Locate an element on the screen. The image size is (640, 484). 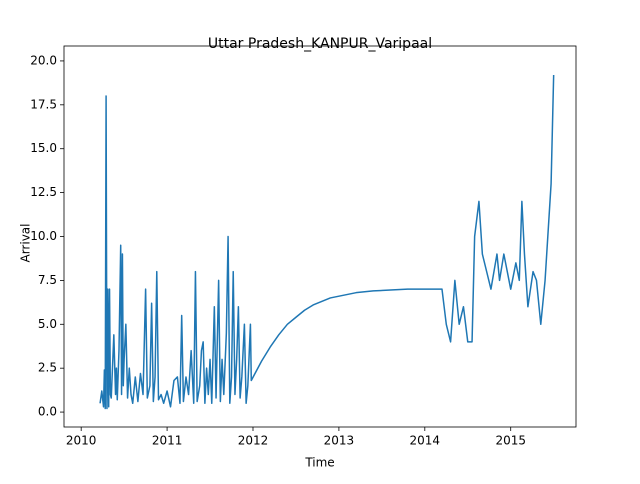
x-tick-label: 2011 is located at coordinates (167, 441).